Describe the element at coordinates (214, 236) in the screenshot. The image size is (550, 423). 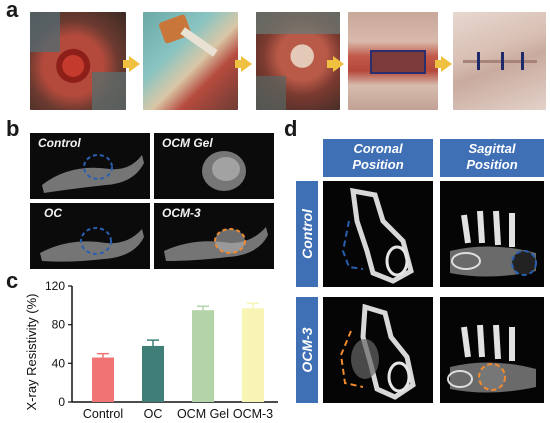
I see `xray-ocm-3: OCM-3` at that location.